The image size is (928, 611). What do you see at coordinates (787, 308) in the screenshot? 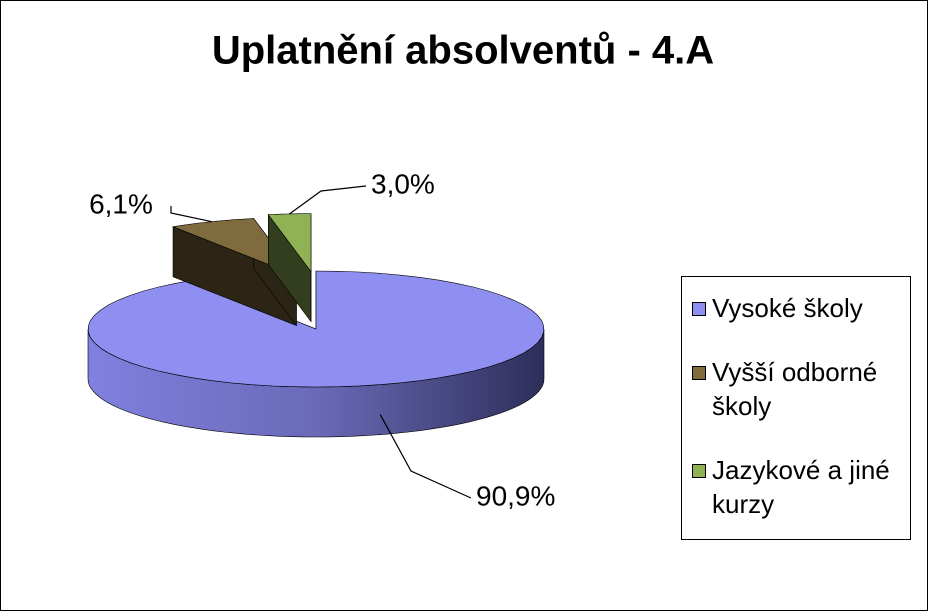
I see `legend-label: Vysoké školy` at bounding box center [787, 308].